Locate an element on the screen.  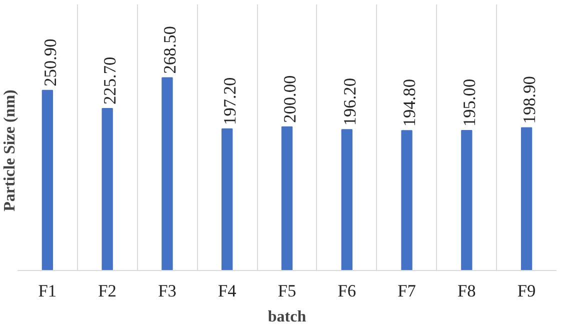
data-label: 194.80 is located at coordinates (410, 103).